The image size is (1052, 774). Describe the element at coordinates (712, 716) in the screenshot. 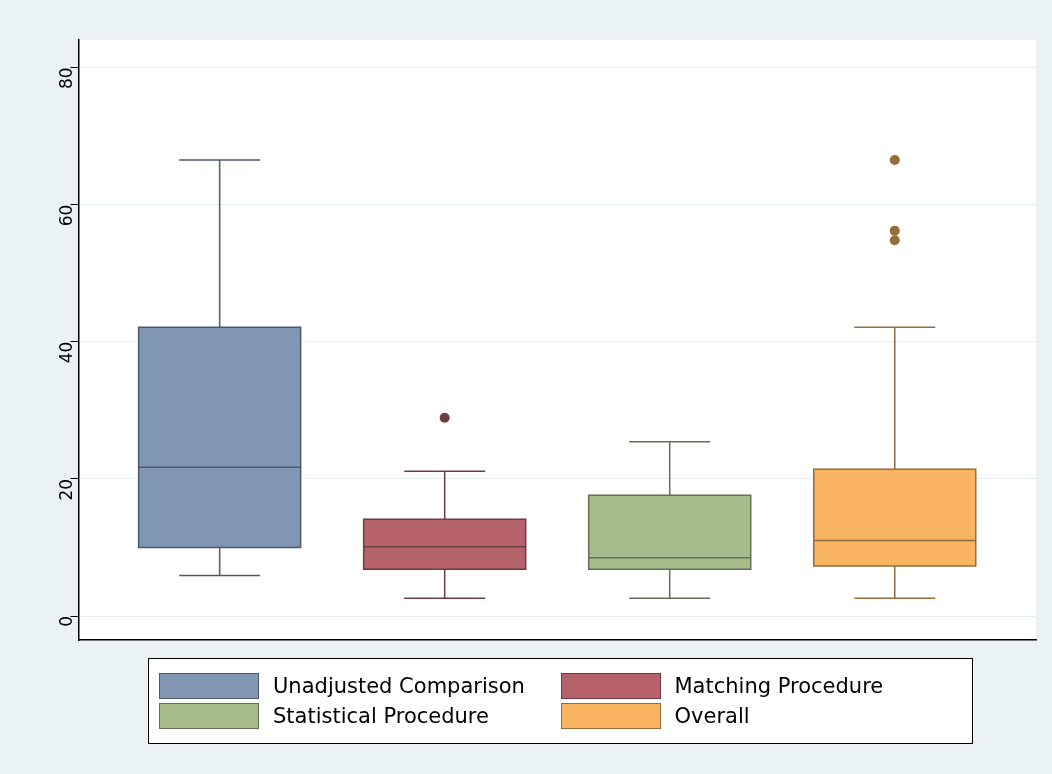

I see `legend-label: Overall` at that location.